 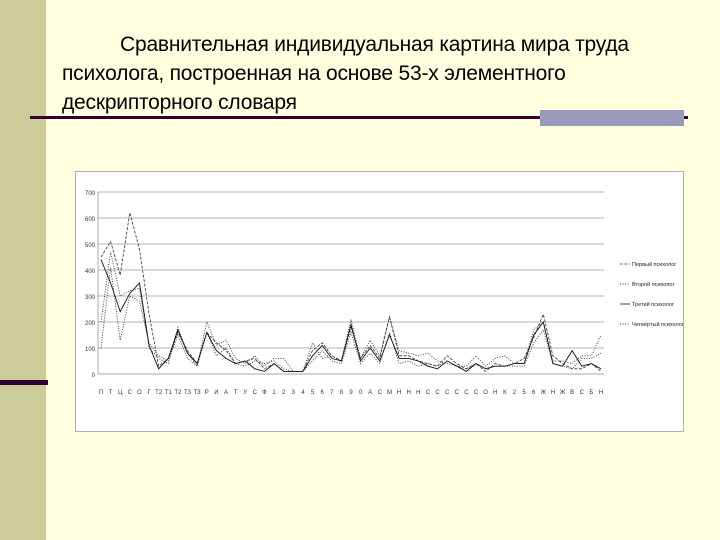 What do you see at coordinates (207, 393) in the screenshot?
I see `x-tick-label: Р` at bounding box center [207, 393].